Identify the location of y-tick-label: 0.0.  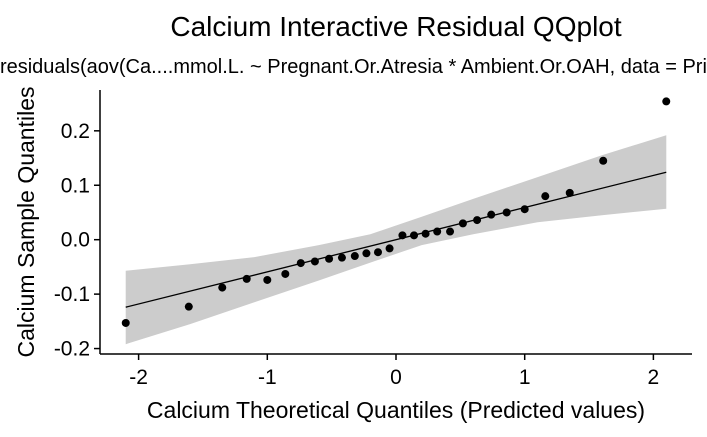
(75, 240).